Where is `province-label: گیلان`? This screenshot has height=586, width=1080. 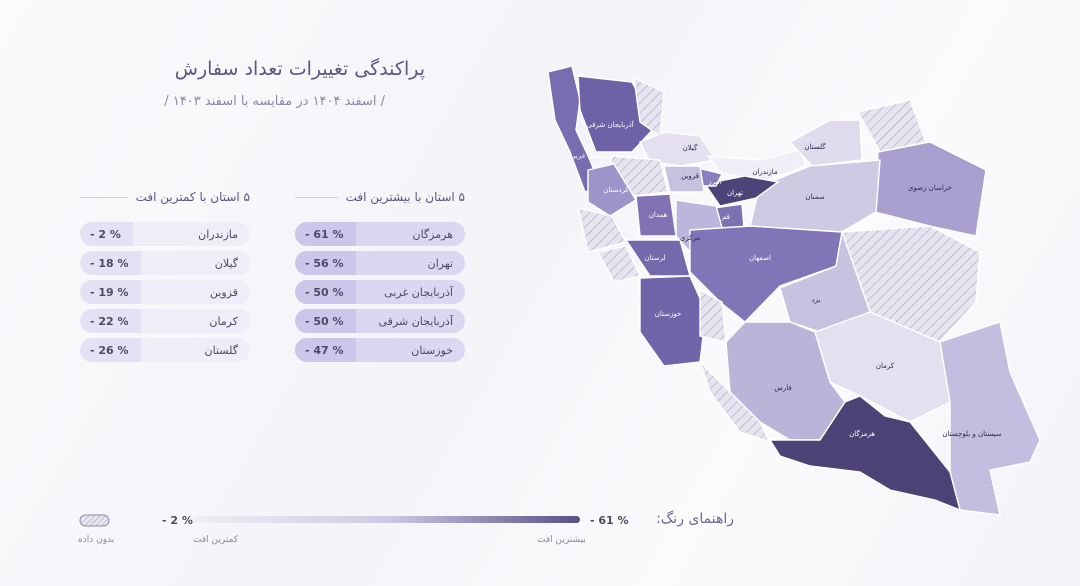
province-label: گیلان is located at coordinates (690, 147).